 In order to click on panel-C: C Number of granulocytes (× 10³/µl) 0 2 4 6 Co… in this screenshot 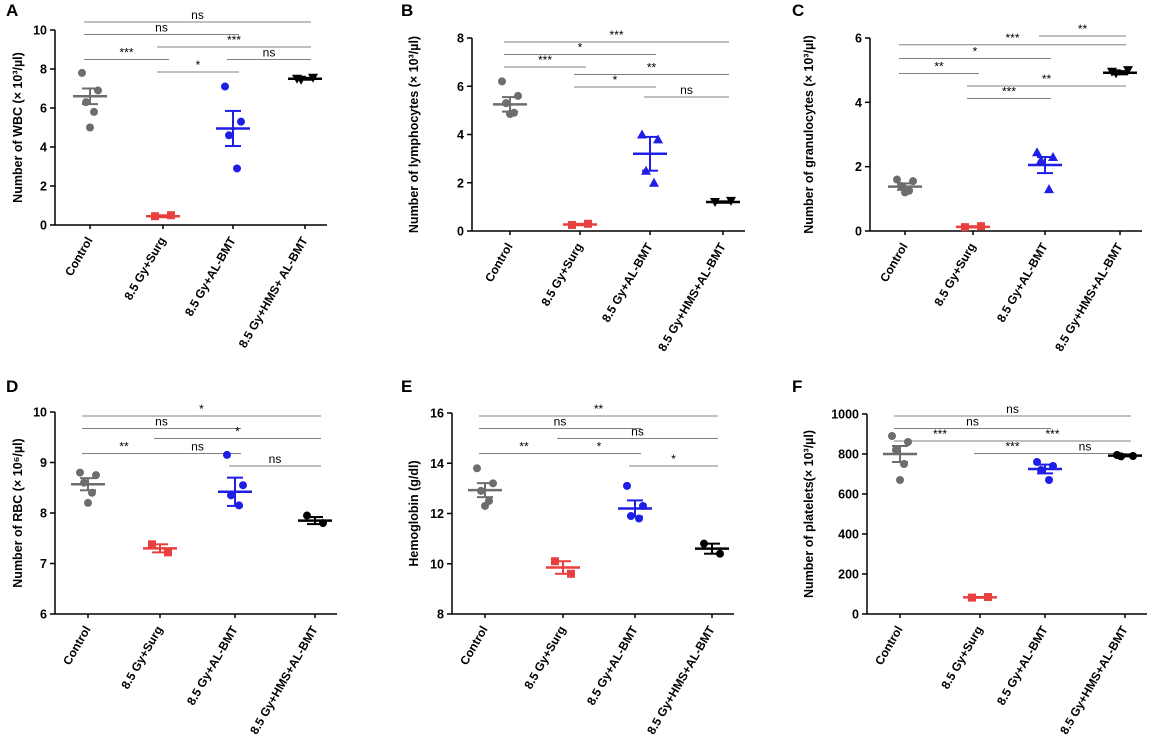, I will do `click(967, 177)`.